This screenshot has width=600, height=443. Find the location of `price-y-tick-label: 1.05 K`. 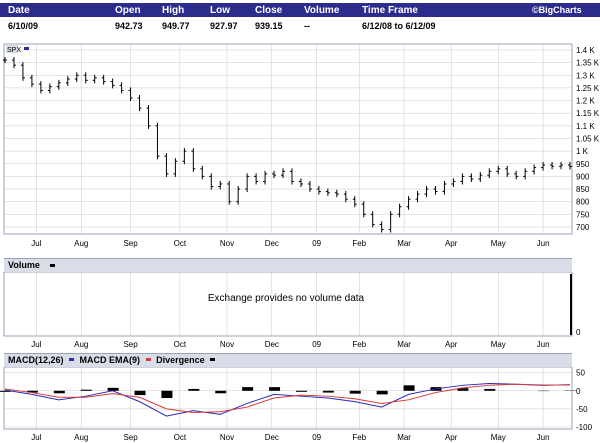

price-y-tick-label: 1.05 K is located at coordinates (588, 138).